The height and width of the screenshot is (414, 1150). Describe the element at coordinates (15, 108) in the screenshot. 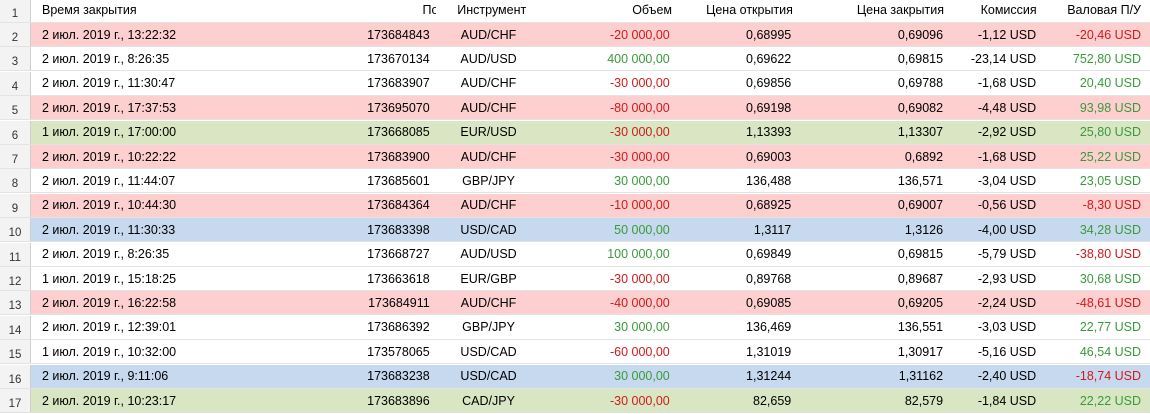

I see `row-number: 5` at that location.